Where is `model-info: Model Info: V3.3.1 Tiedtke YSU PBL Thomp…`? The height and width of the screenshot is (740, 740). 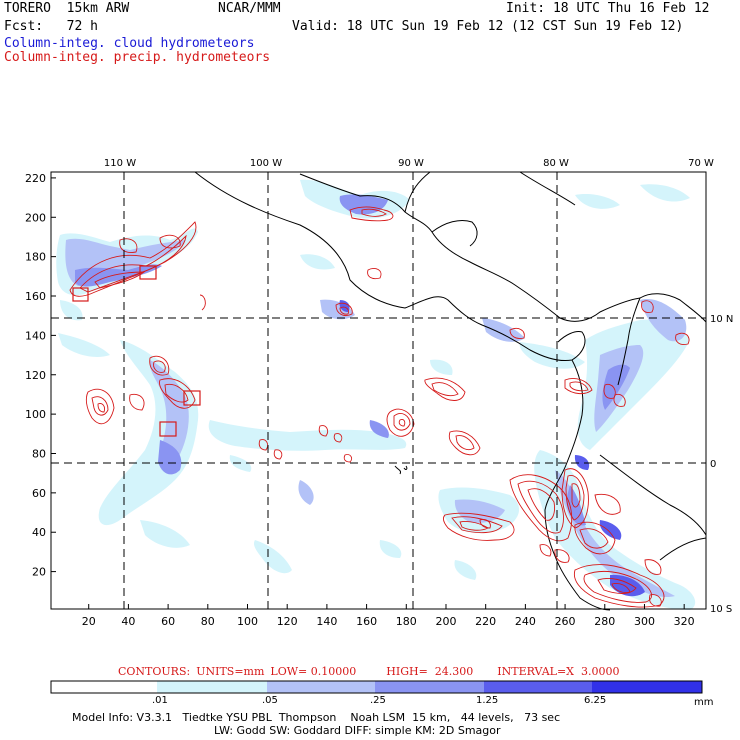
model-info: Model Info: V3.3.1 Tiedtke YSU PBL Thomp… is located at coordinates (316, 717).